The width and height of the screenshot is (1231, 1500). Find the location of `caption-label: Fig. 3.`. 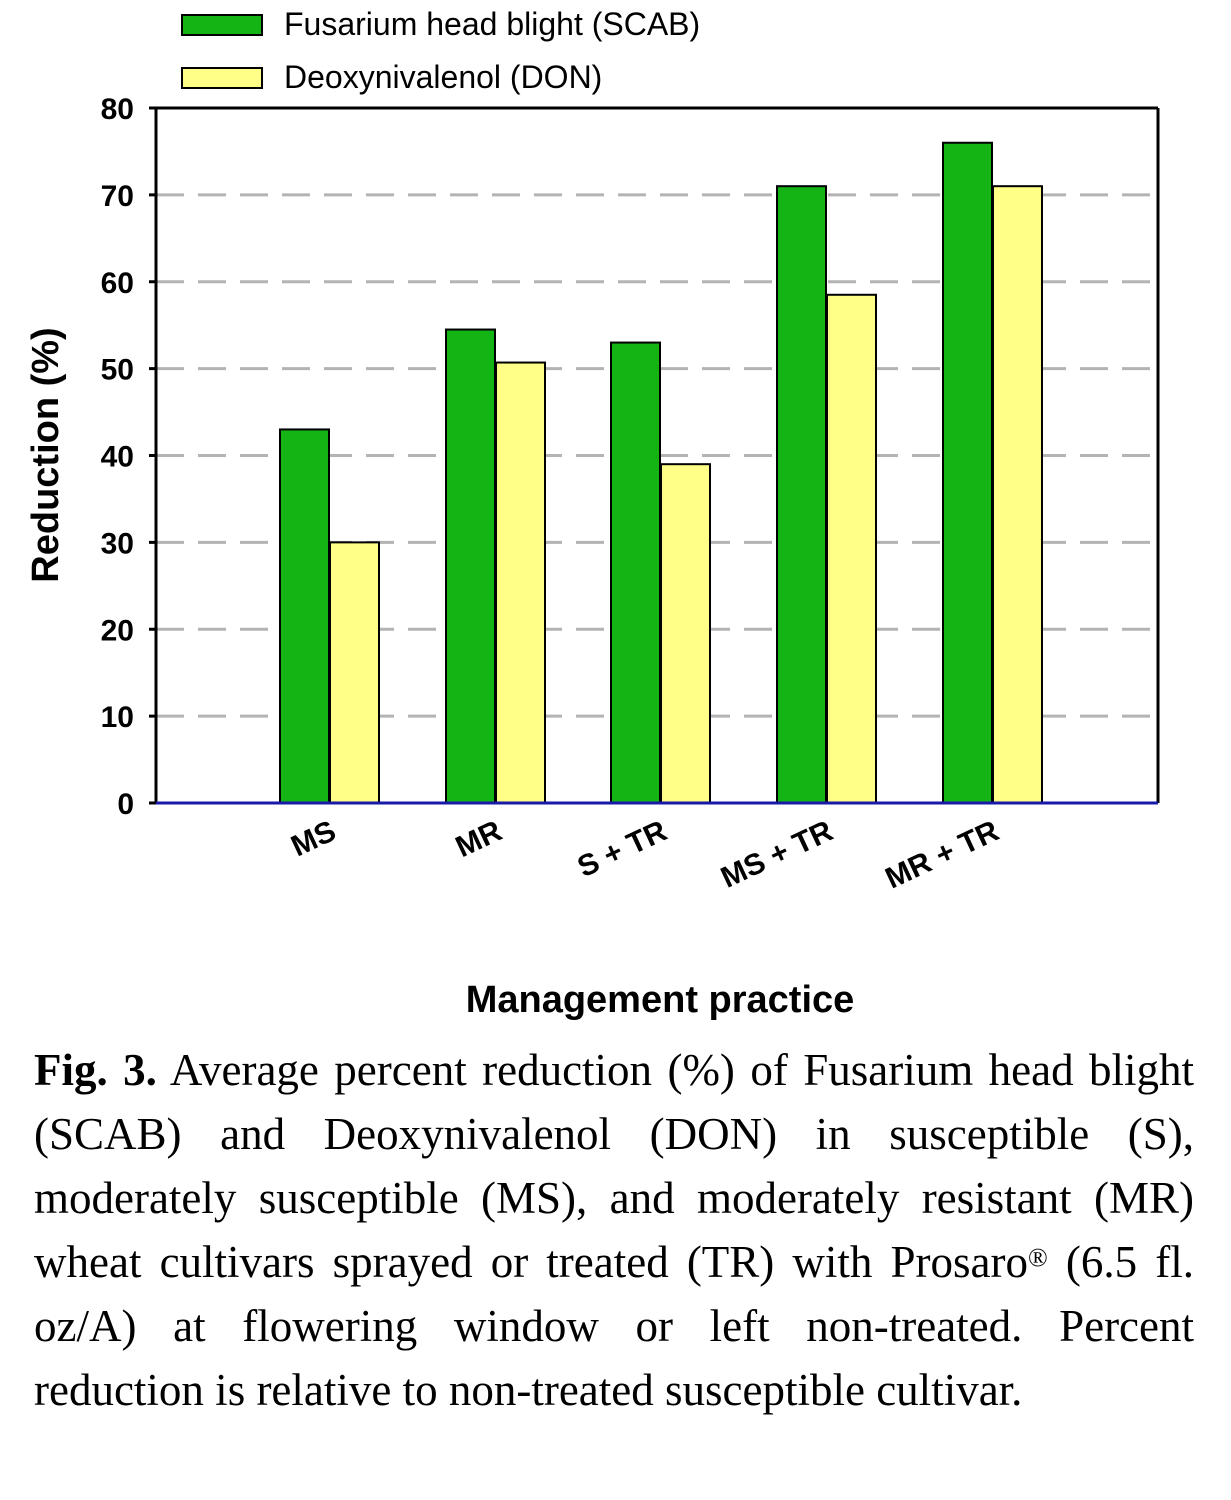

caption-label: Fig. 3. is located at coordinates (95, 1070).